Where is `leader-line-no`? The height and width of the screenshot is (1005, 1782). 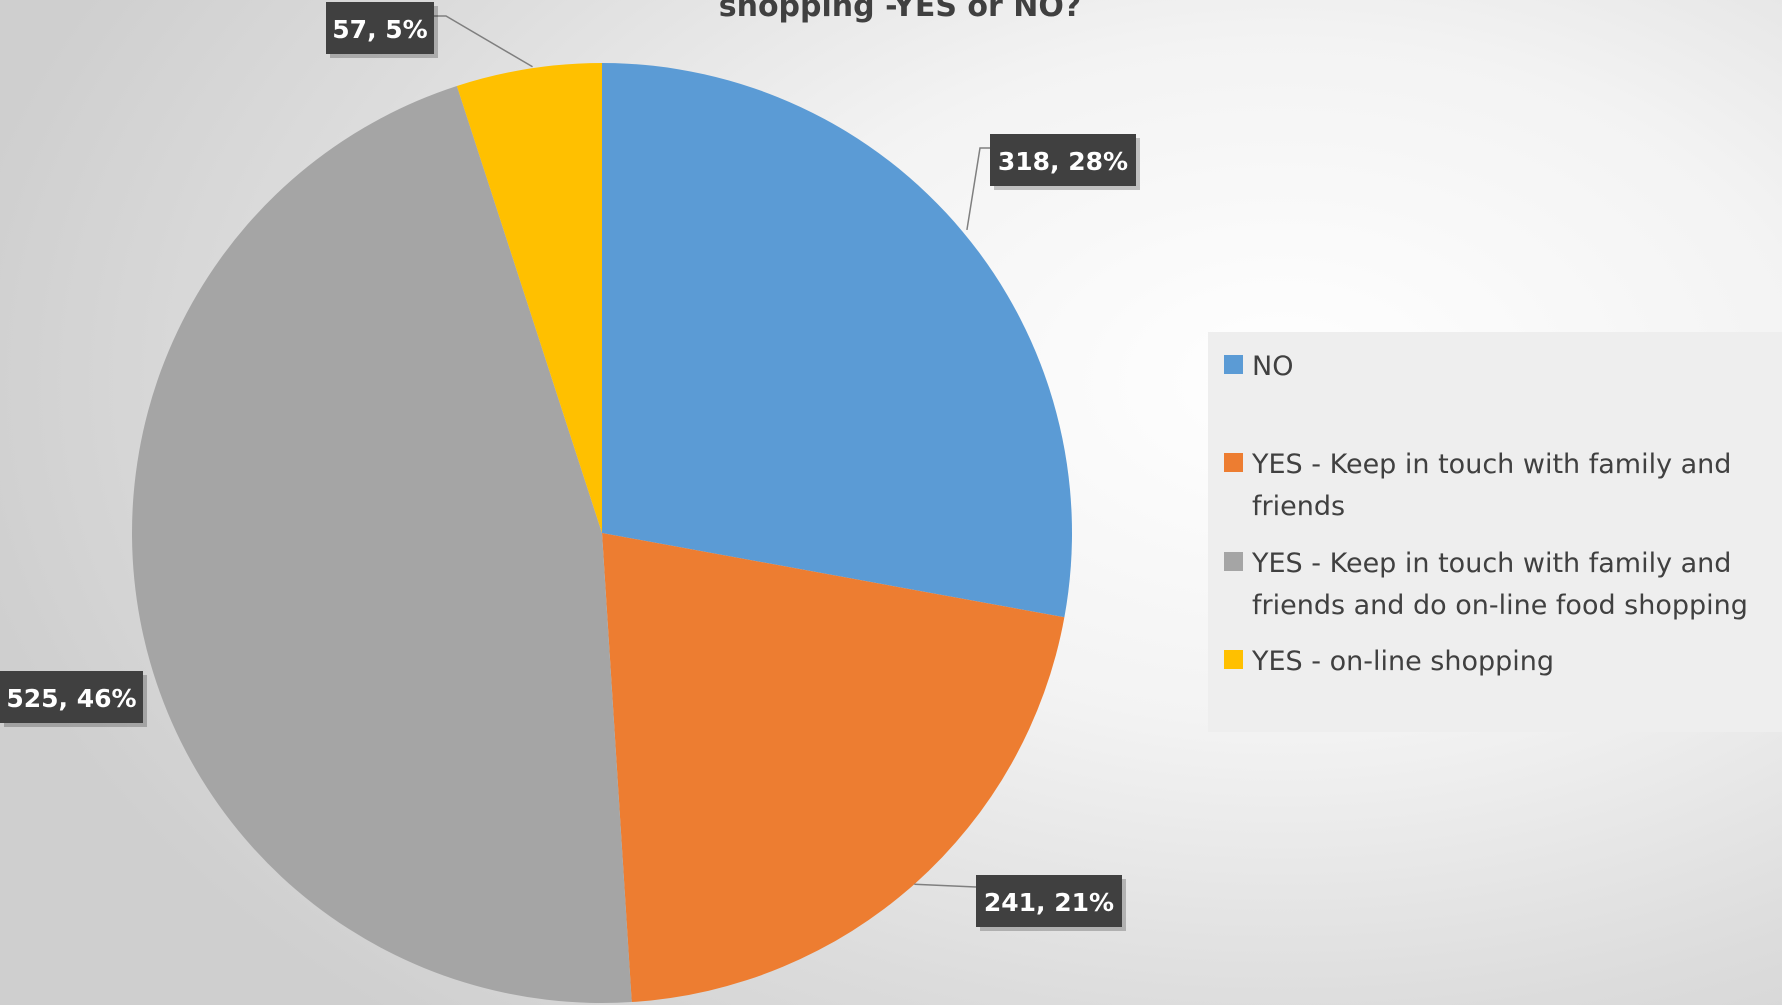 leader-line-no is located at coordinates (978, 189).